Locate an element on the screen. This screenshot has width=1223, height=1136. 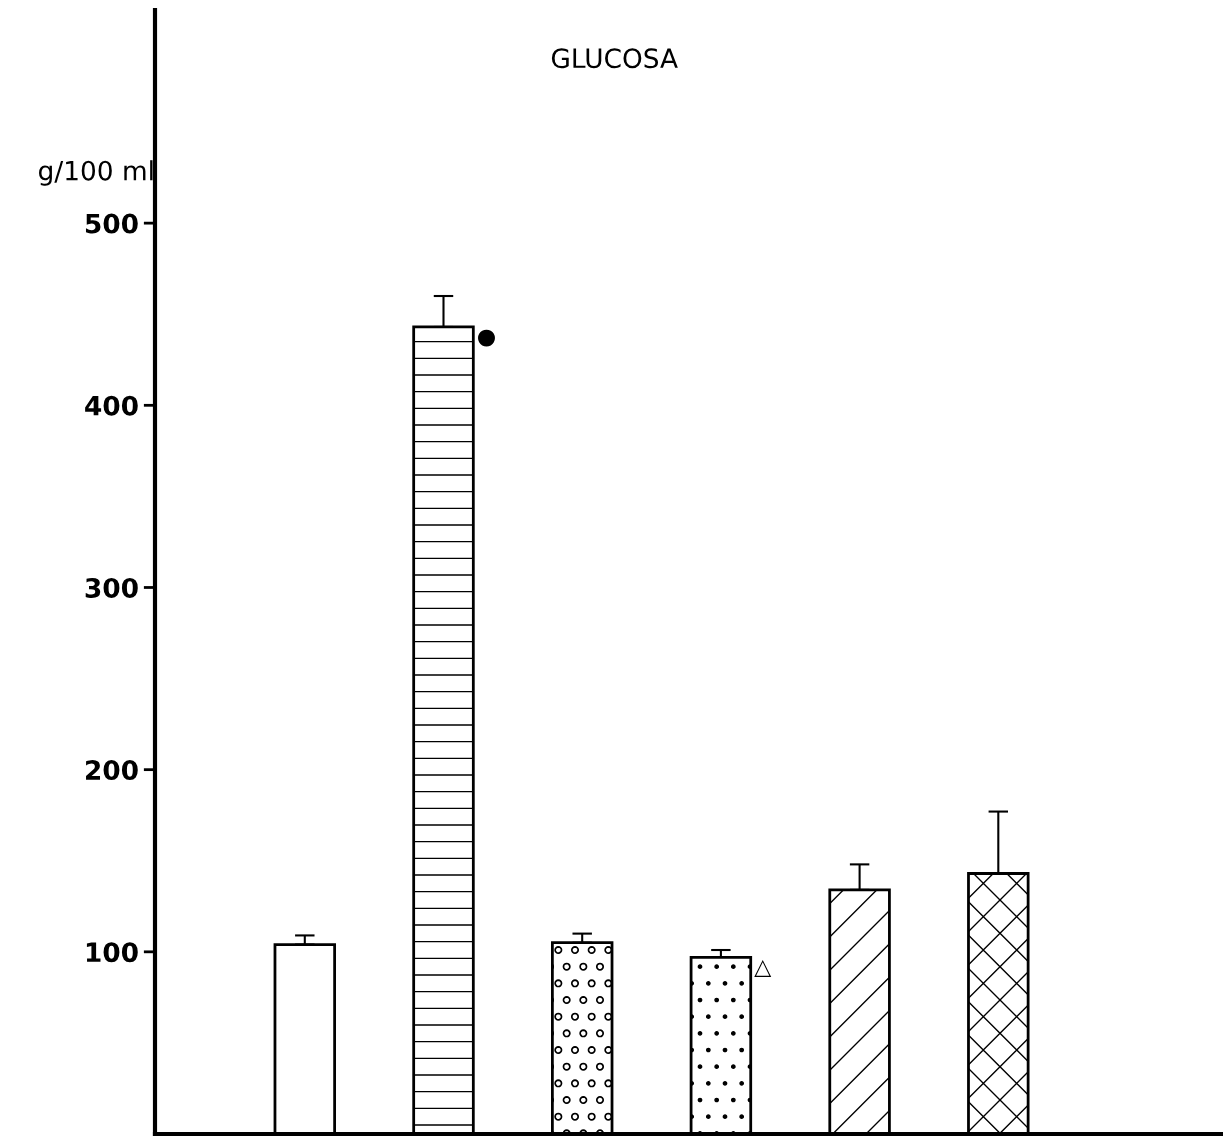
y-axis-title: g/100 ml is located at coordinates (96, 173).